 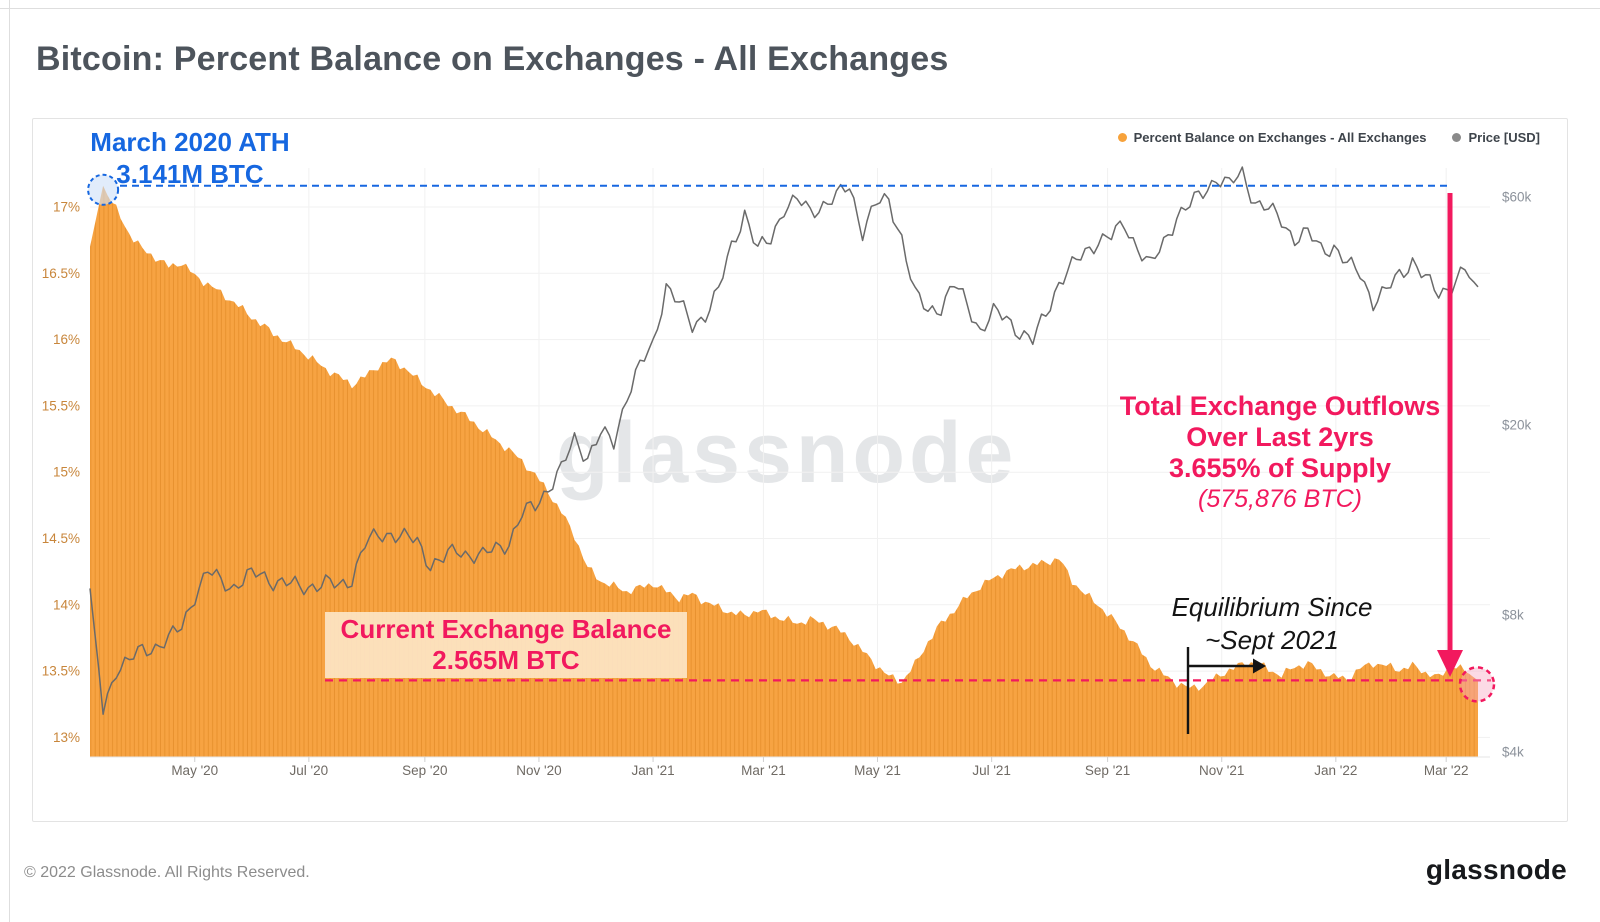 What do you see at coordinates (1272, 640) in the screenshot?
I see `annotation-equilibrium-line2: ~Sept 2021` at bounding box center [1272, 640].